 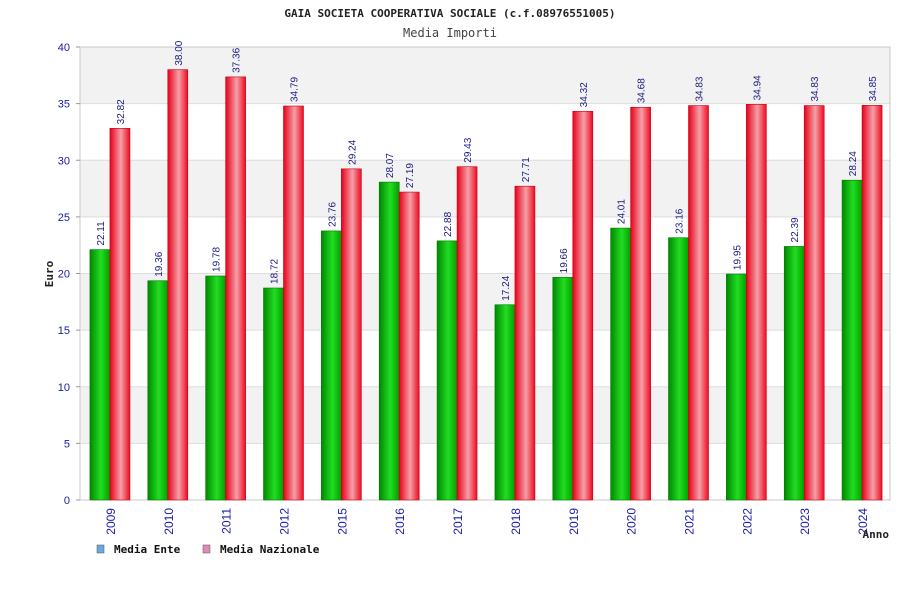 What do you see at coordinates (389, 341) in the screenshot?
I see `bar-ente-2016` at bounding box center [389, 341].